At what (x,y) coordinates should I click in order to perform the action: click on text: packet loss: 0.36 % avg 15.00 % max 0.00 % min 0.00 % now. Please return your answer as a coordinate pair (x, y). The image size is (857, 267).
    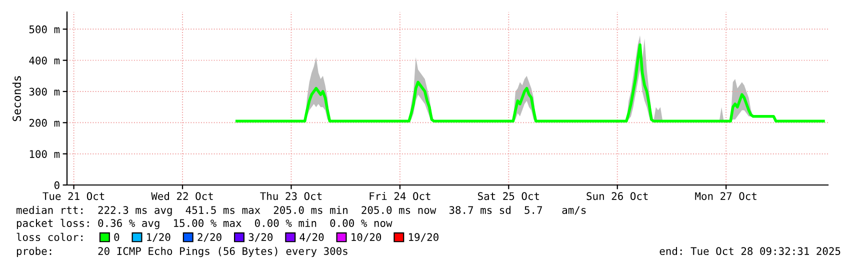
    Looking at the image, I should click on (204, 224).